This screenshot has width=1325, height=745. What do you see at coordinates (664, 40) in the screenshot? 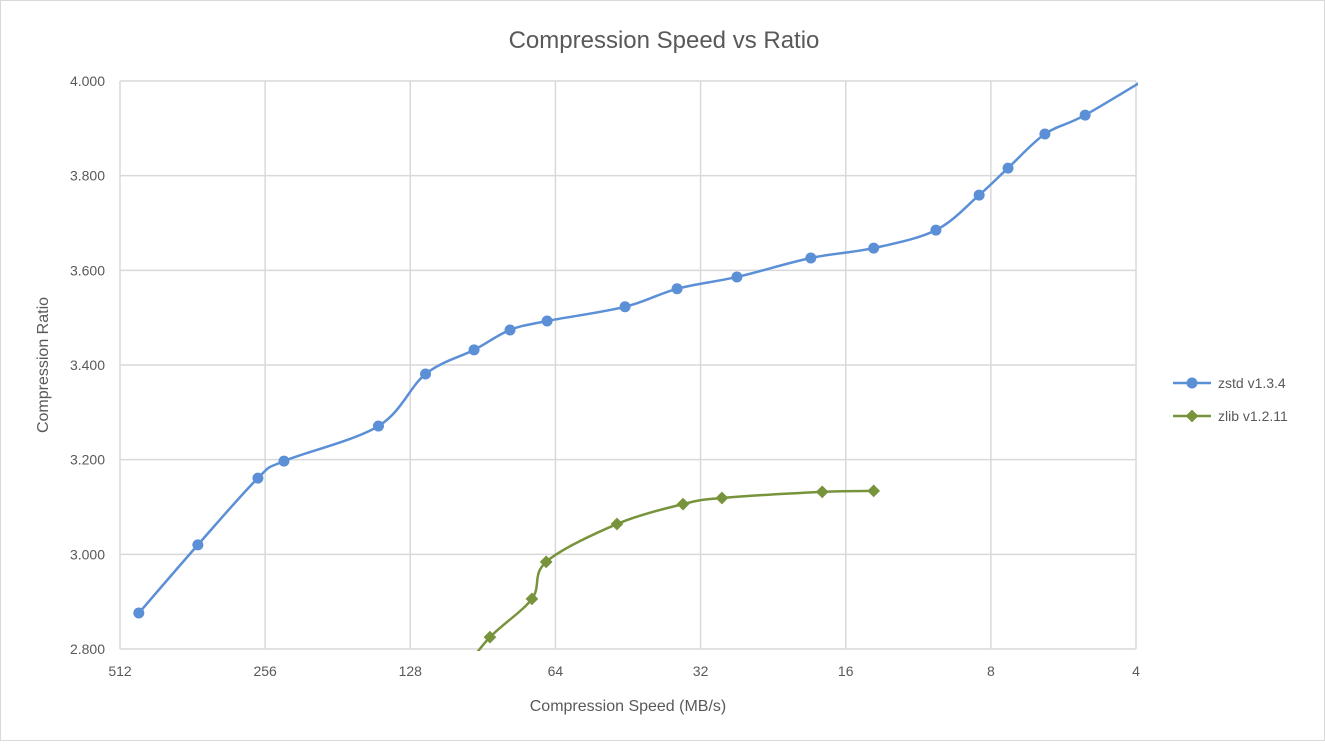
I see `chart-title: Compression Speed vs Ratio` at bounding box center [664, 40].